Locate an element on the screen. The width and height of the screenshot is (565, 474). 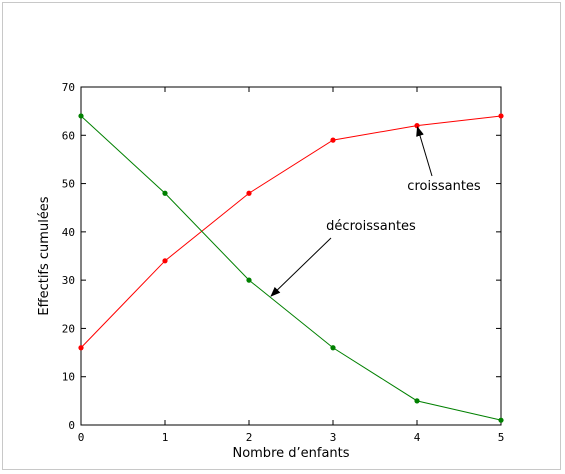
annotation-label: décroissantes is located at coordinates (371, 226).